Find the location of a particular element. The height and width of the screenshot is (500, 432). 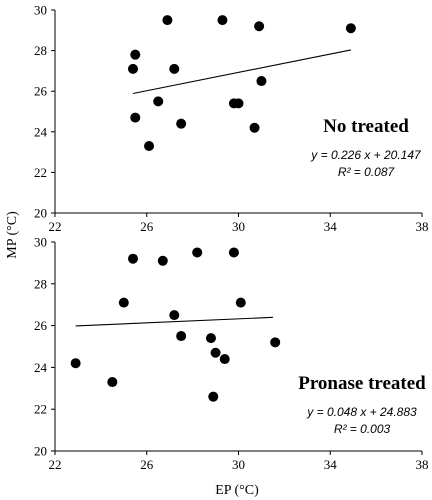

panel-title: Pronase treated is located at coordinates (362, 383).